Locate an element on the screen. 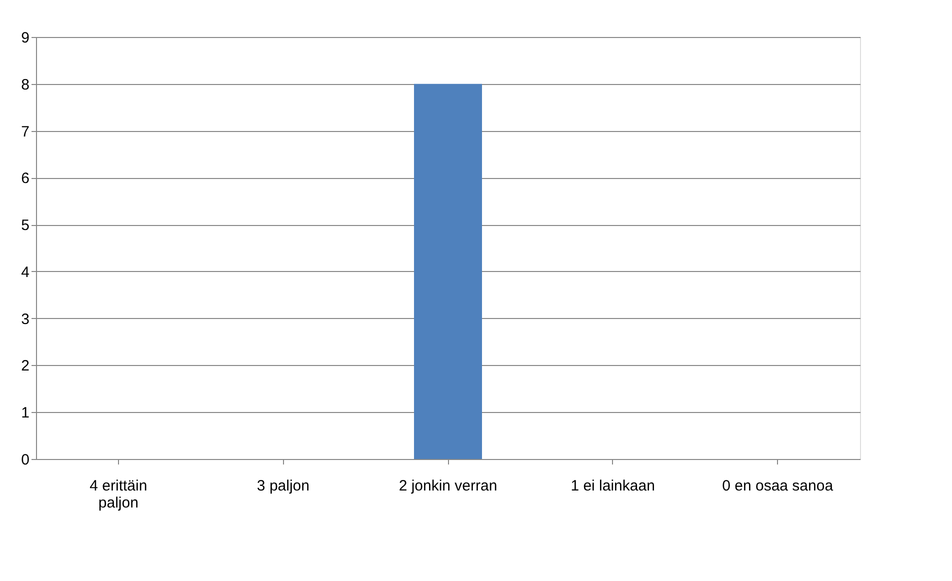 The width and height of the screenshot is (952, 581). y-tick-label: 3 is located at coordinates (25, 319).